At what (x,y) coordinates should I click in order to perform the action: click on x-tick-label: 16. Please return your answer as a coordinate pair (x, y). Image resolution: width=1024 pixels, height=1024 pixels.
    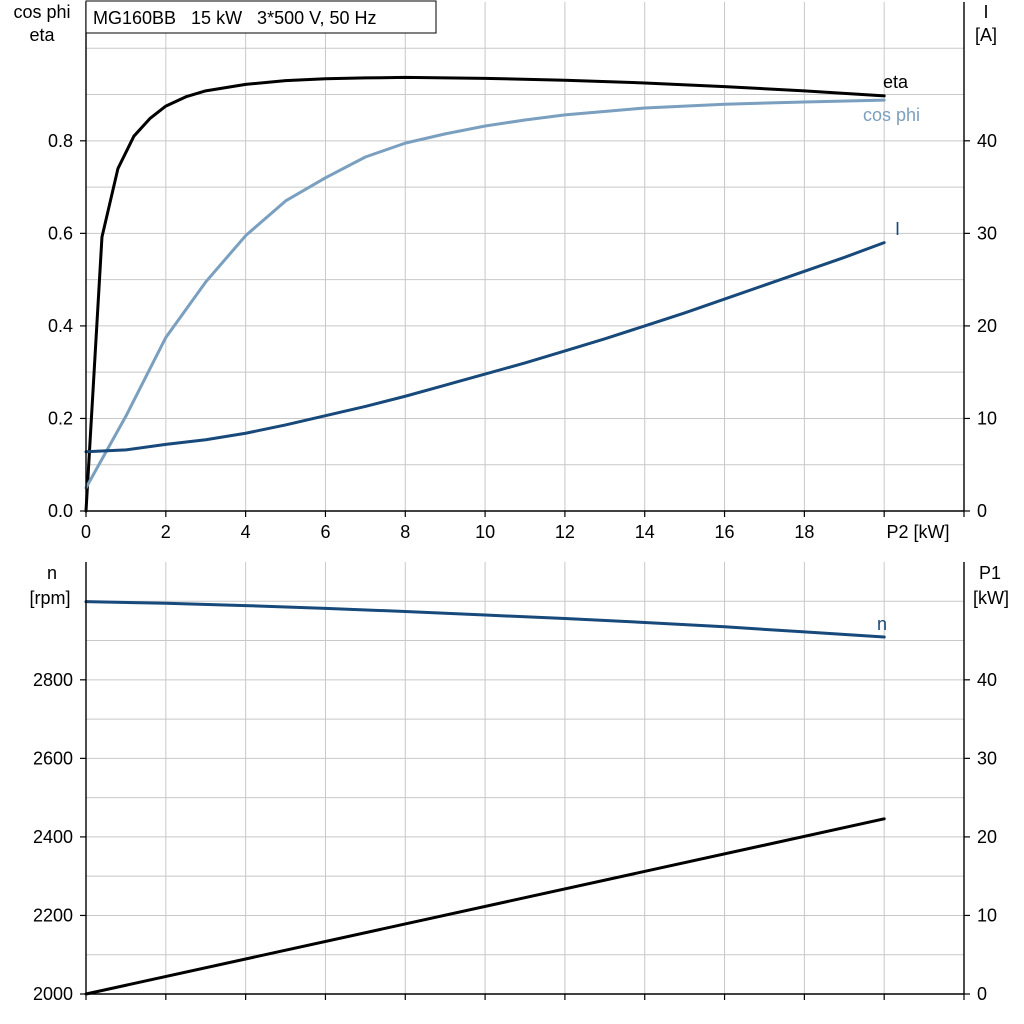
    Looking at the image, I should click on (725, 532).